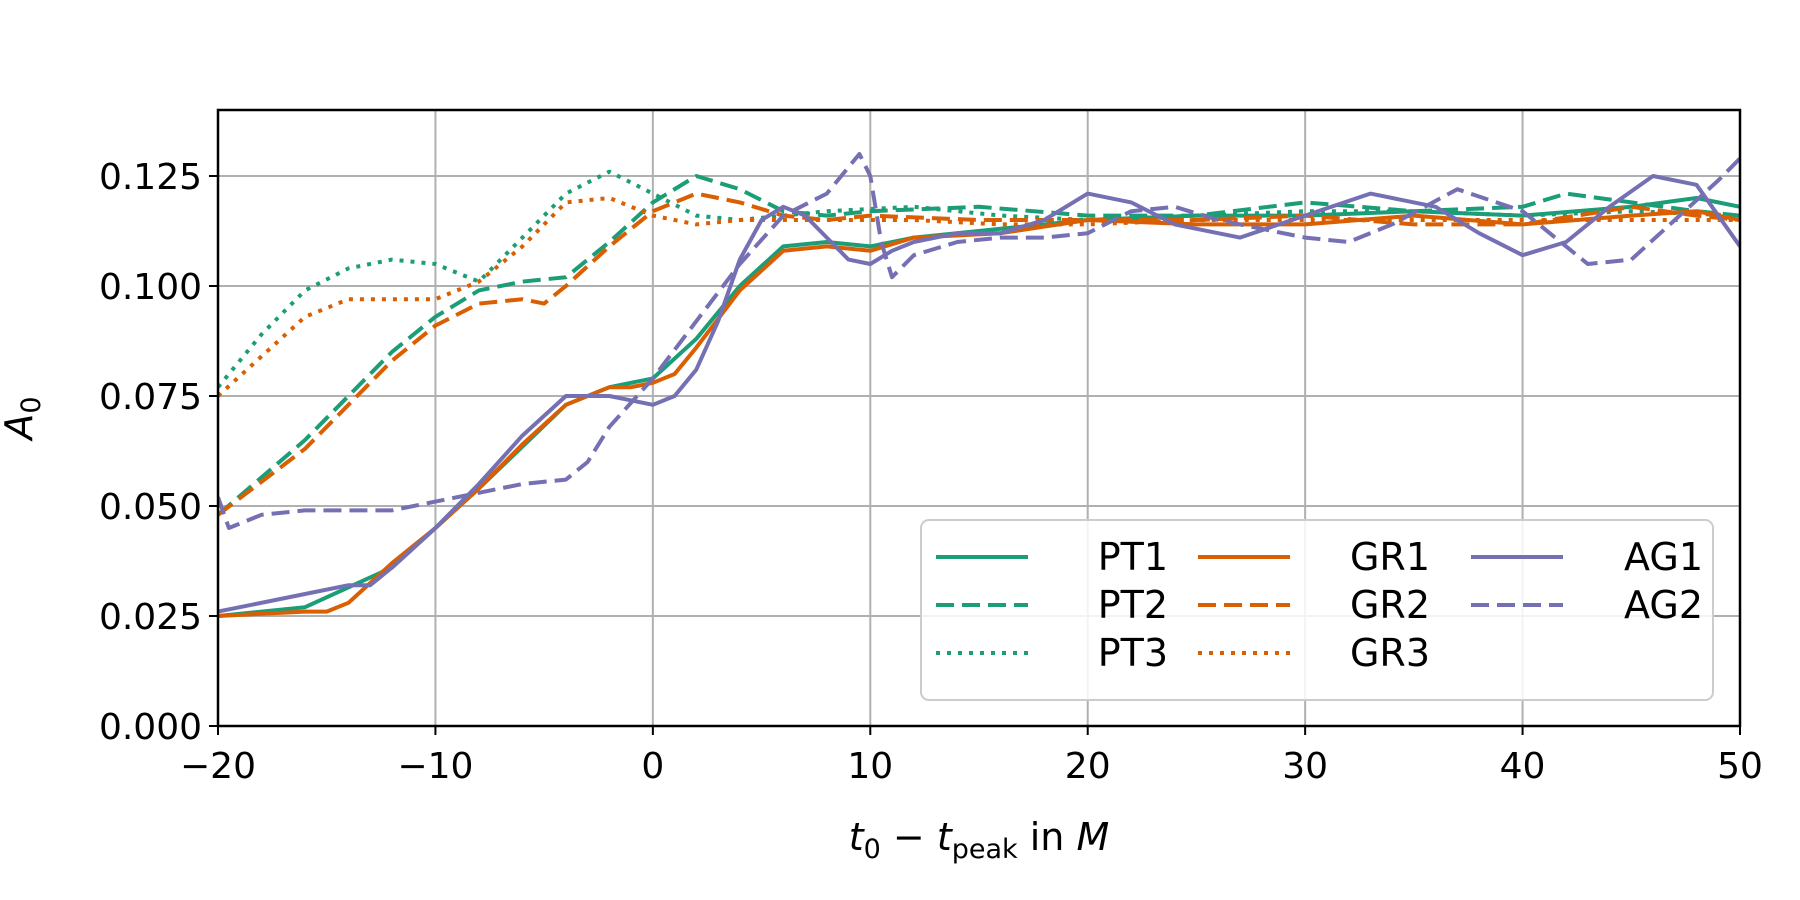  What do you see at coordinates (1305, 766) in the screenshot?
I see `x-tick-label: 30` at bounding box center [1305, 766].